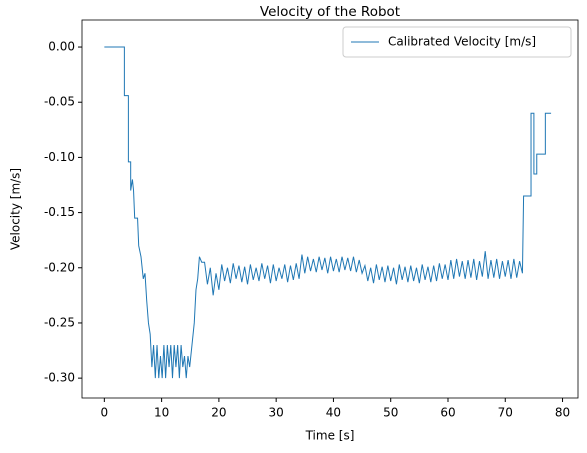 Image resolution: width=587 pixels, height=453 pixels. I want to click on x-tick-label: 0, so click(105, 413).